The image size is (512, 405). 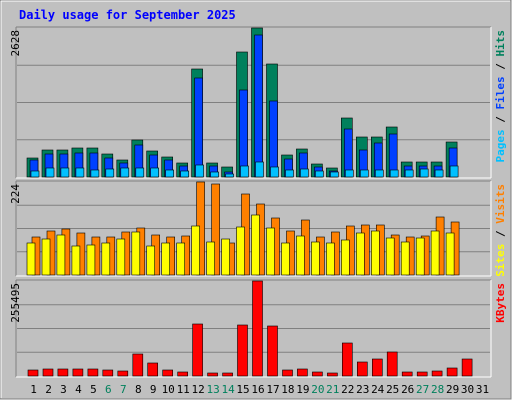 What do you see at coordinates (272, 389) in the screenshot?
I see `x-tick-label: 17` at bounding box center [272, 389].